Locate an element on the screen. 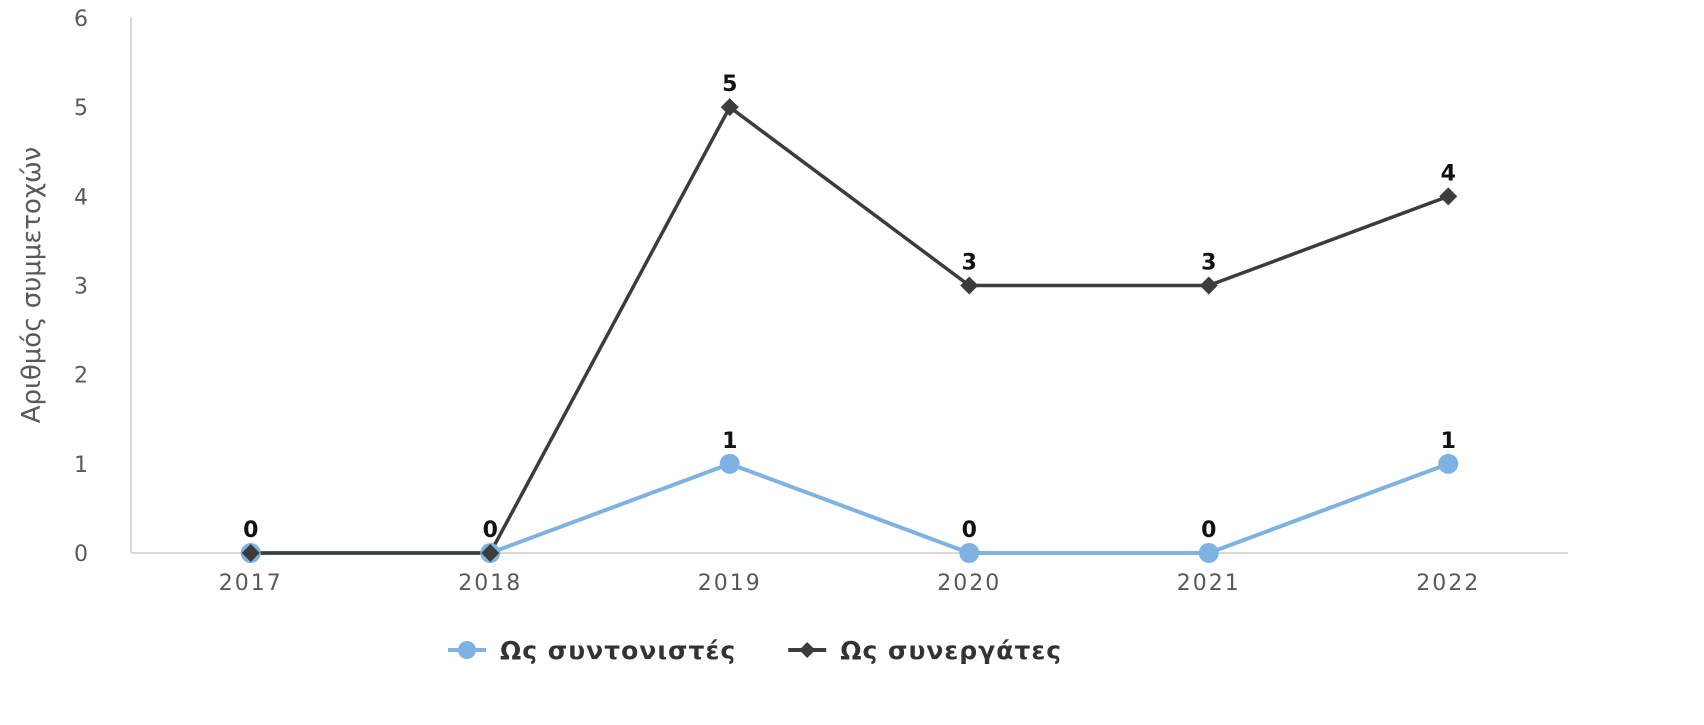 Image resolution: width=1704 pixels, height=725 pixels. y-tick-label: 3 is located at coordinates (82, 287).